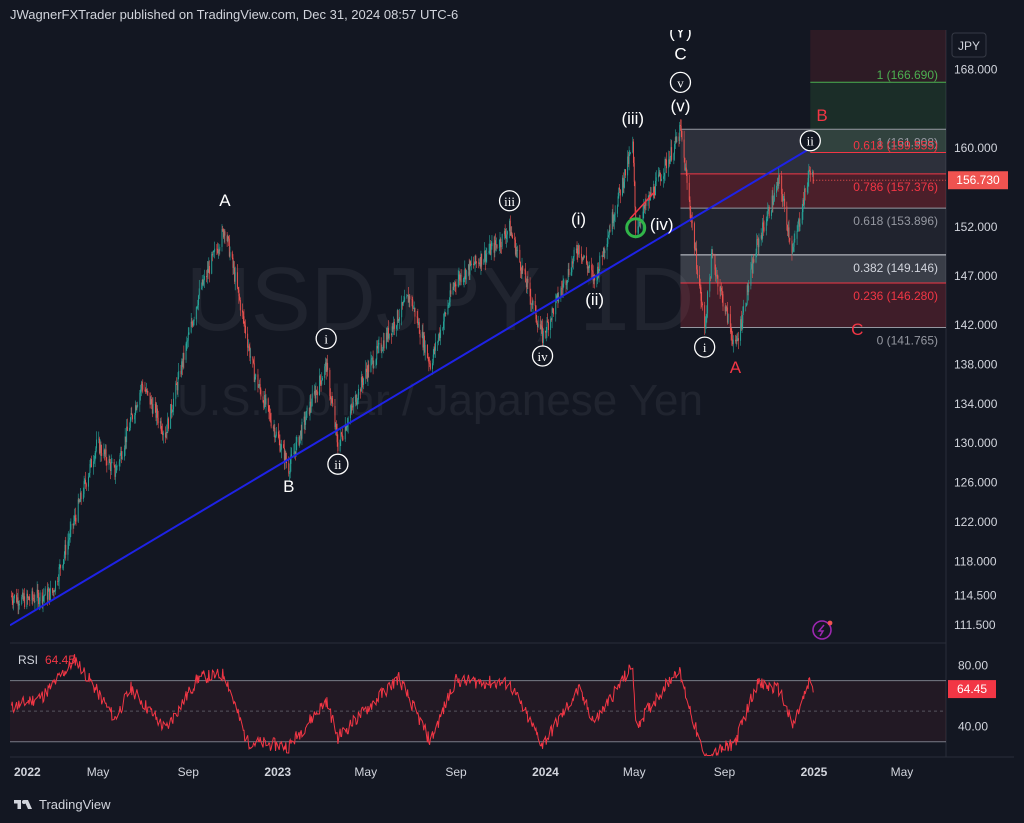  Describe the element at coordinates (680, 53) in the screenshot. I see `wave-label: C` at that location.